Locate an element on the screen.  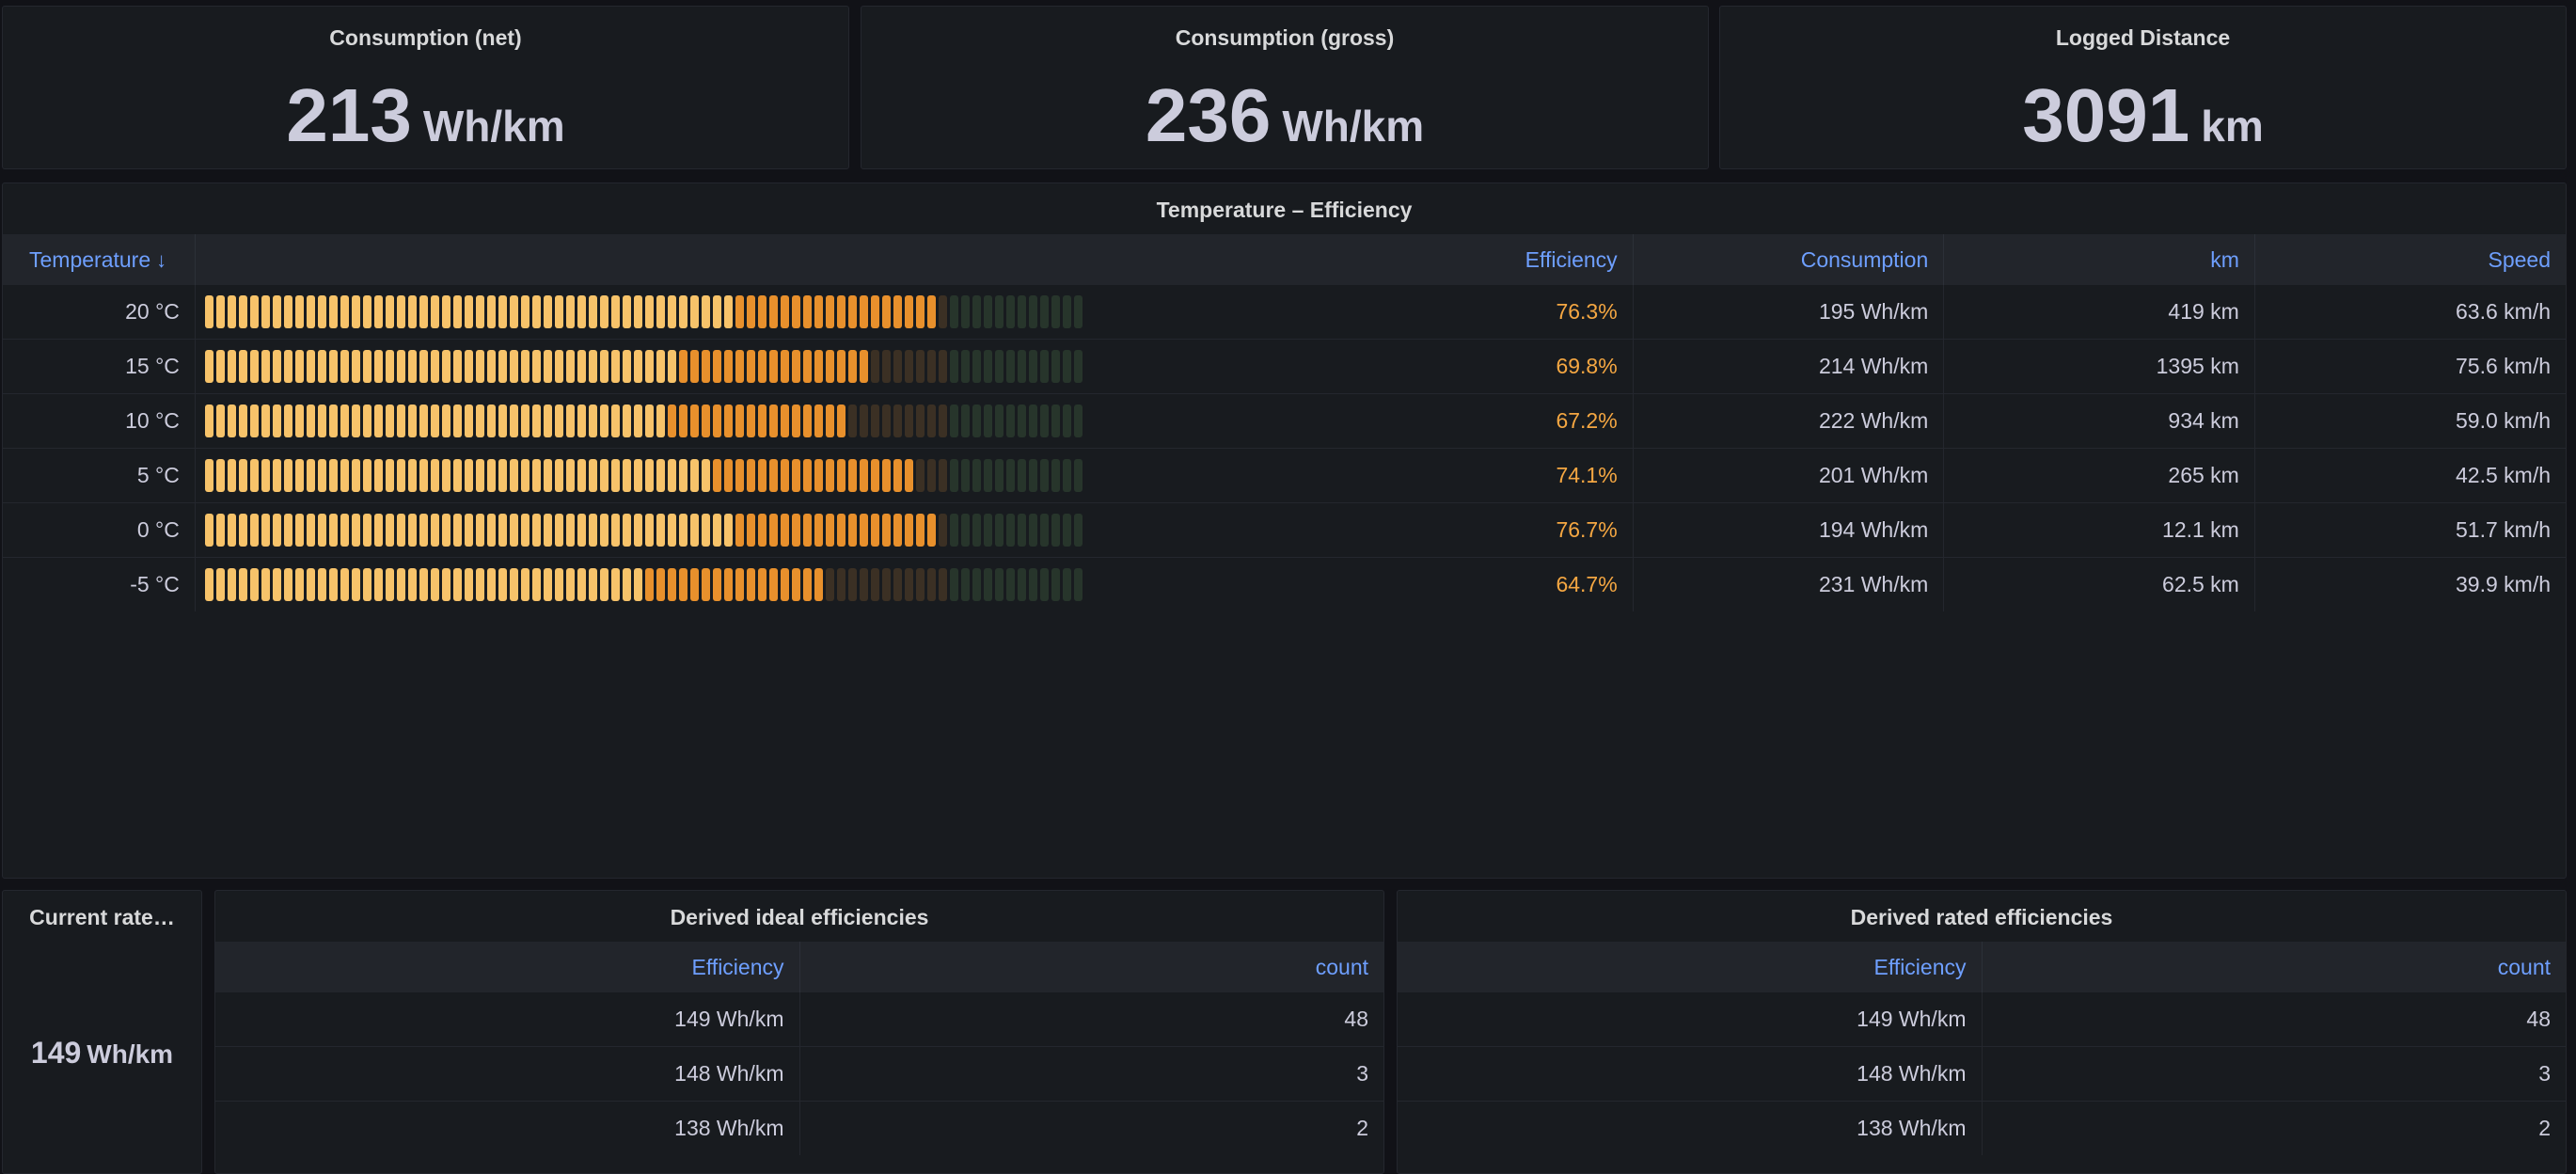
table-row: 10 °C 67.2% 222 Wh/km 934 km 59.0 km/h is located at coordinates (1284, 421).